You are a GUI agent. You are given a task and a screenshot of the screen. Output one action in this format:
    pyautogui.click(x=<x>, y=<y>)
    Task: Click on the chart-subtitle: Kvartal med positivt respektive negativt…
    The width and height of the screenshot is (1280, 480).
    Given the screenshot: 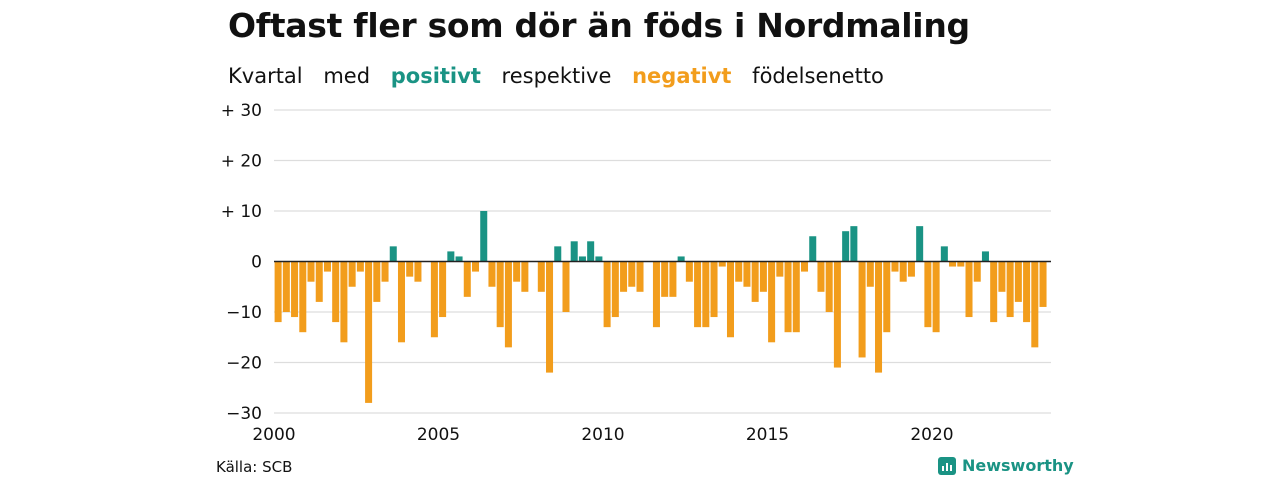 What is the action you would take?
    pyautogui.click(x=563, y=76)
    